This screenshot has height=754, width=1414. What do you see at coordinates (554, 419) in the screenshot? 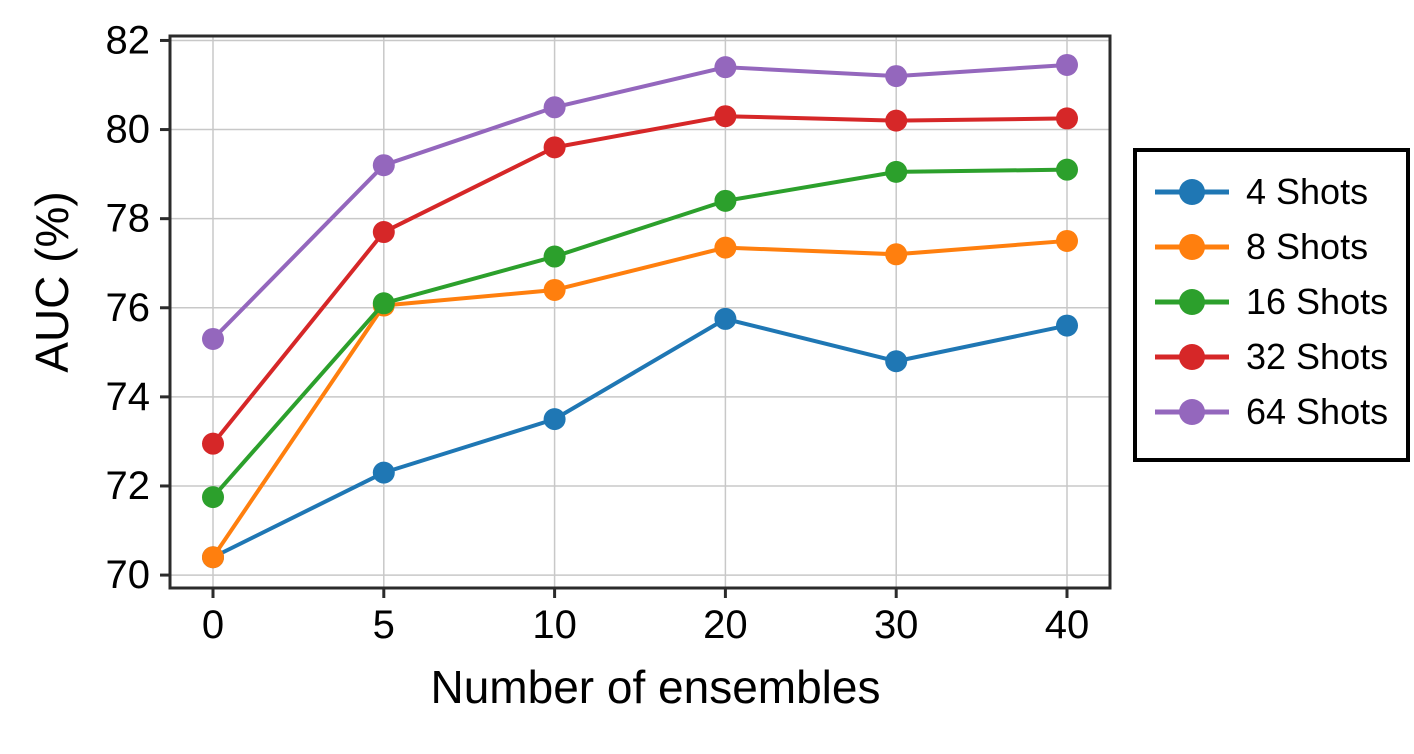
I see `data-point-4-shots-x10` at bounding box center [554, 419].